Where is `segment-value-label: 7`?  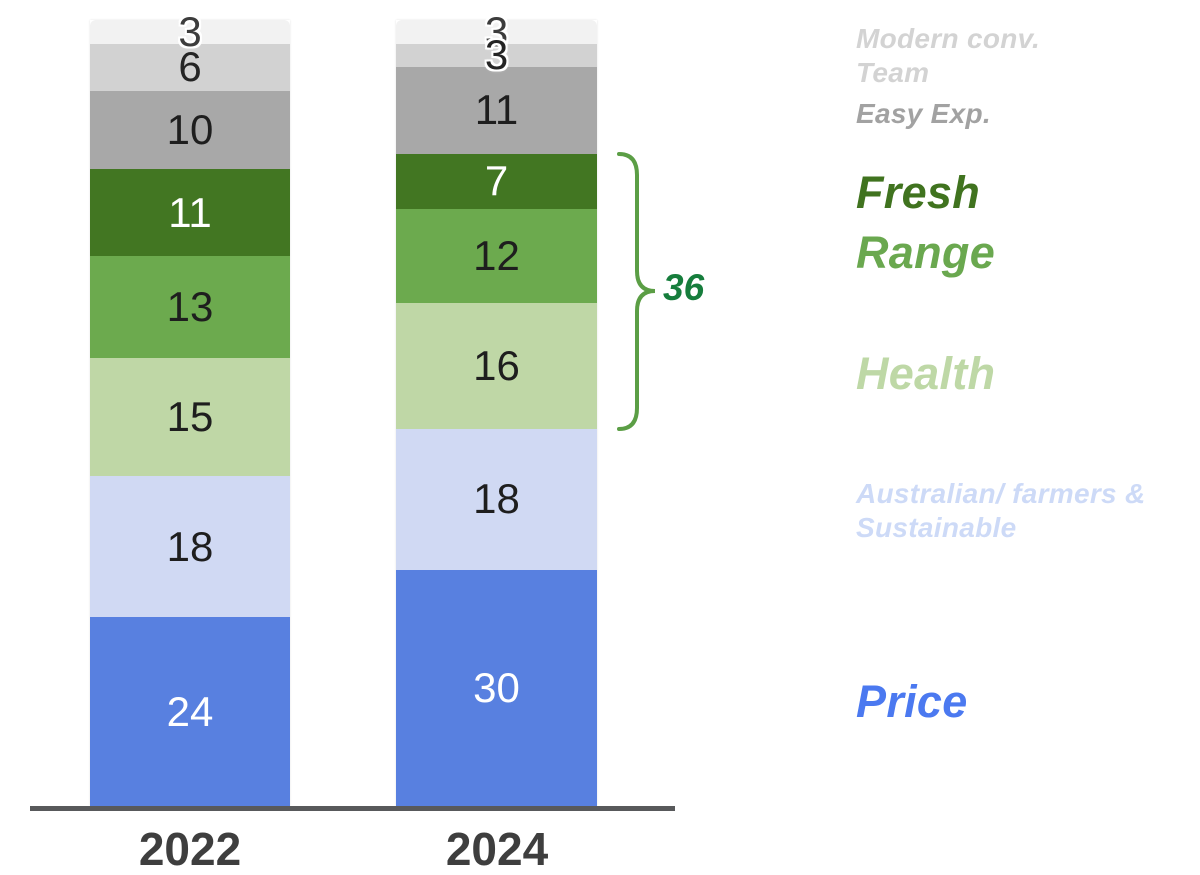 segment-value-label: 7 is located at coordinates (496, 181).